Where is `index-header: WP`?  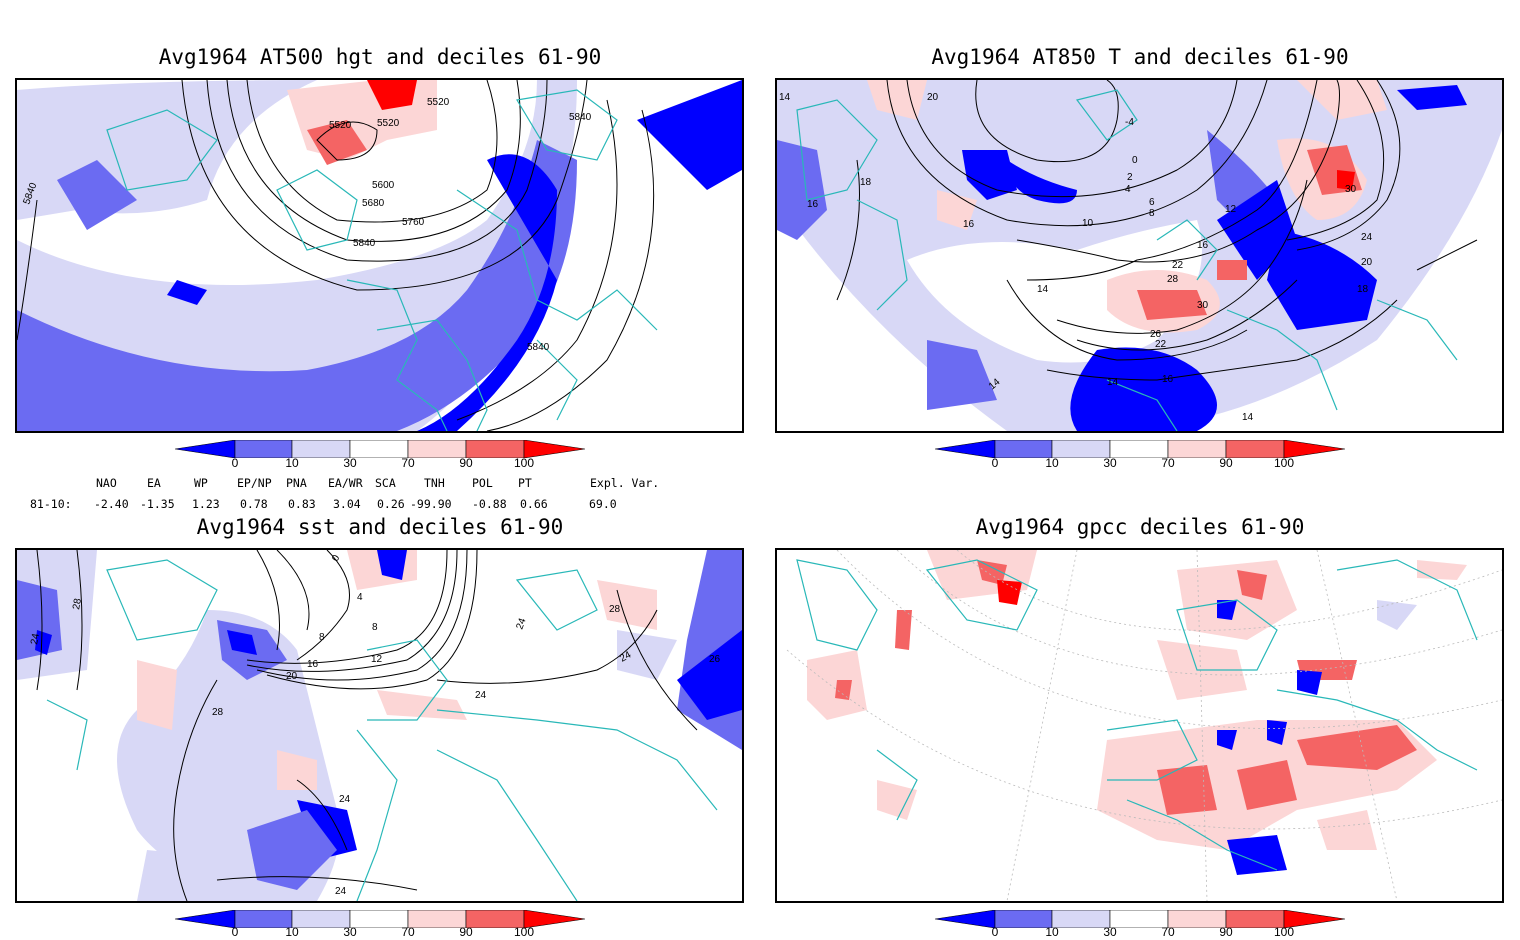
index-header: WP is located at coordinates (201, 483).